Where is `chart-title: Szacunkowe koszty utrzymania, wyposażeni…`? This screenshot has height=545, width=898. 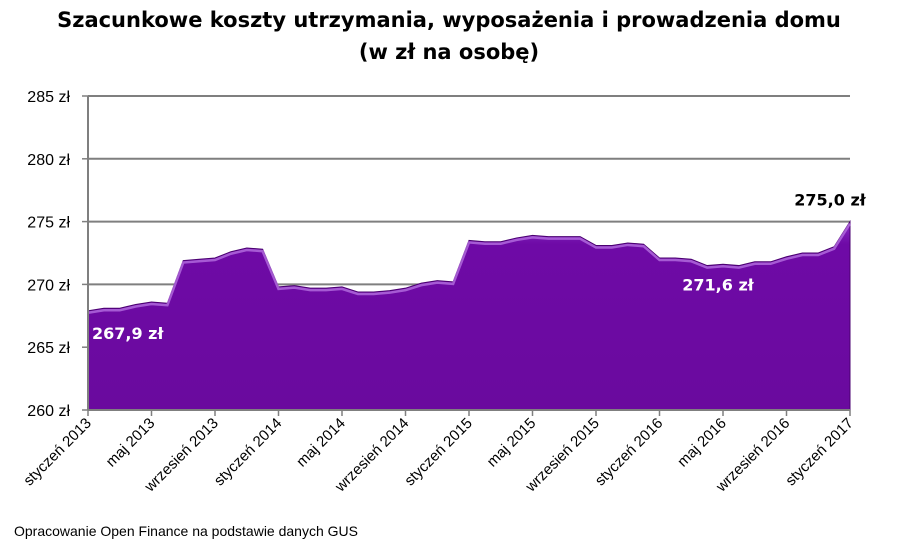 chart-title: Szacunkowe koszty utrzymania, wyposażeni… is located at coordinates (449, 36).